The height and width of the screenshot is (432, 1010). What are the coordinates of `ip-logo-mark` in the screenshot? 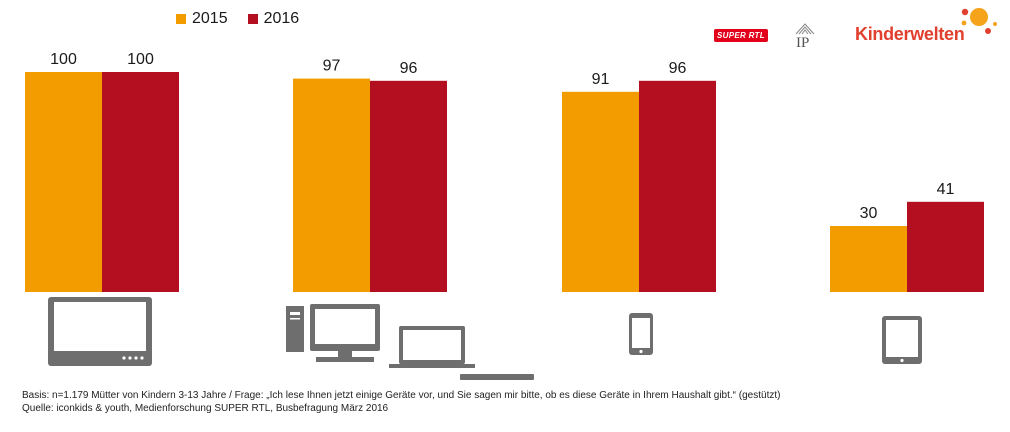 It's located at (805, 29).